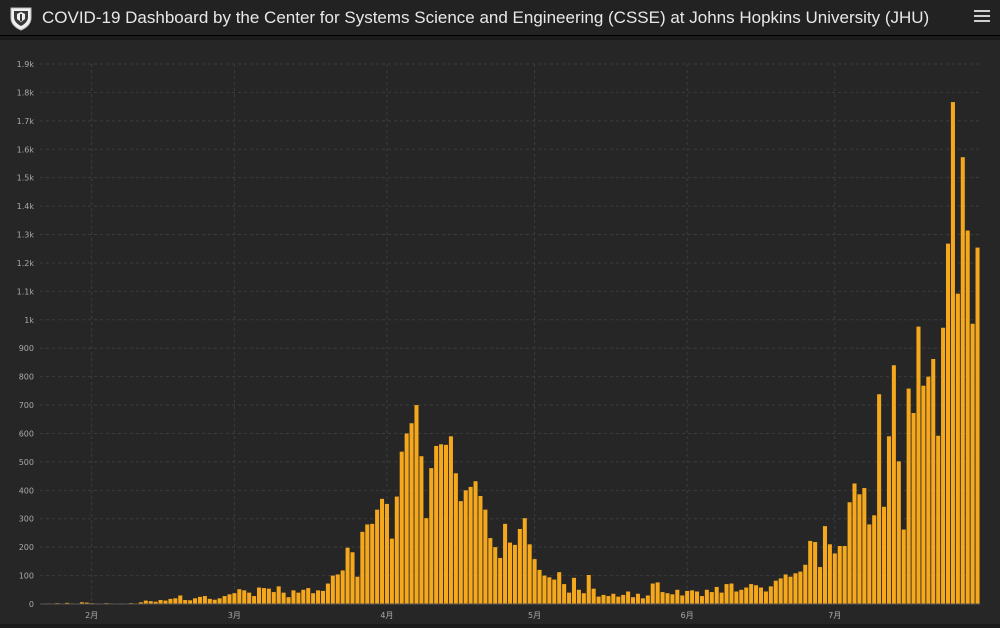 The image size is (1000, 628). What do you see at coordinates (982, 17) in the screenshot?
I see `hamburger-menu-icon` at bounding box center [982, 17].